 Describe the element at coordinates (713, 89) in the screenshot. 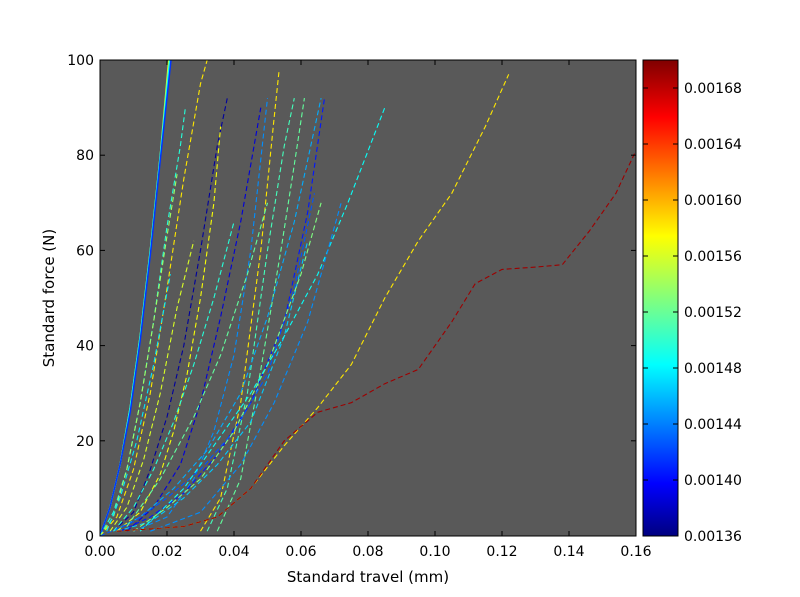

I see `colorbar-tick-label: 0.00168` at that location.